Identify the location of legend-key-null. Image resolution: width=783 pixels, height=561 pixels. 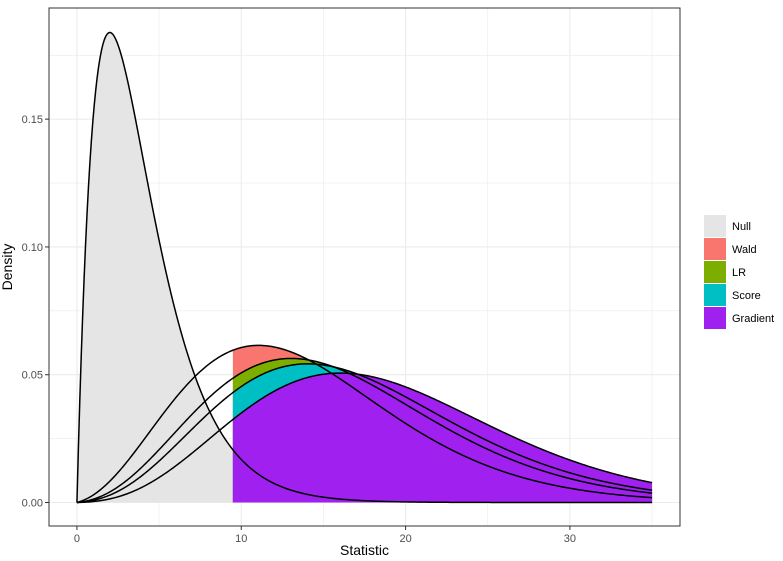
(715, 226).